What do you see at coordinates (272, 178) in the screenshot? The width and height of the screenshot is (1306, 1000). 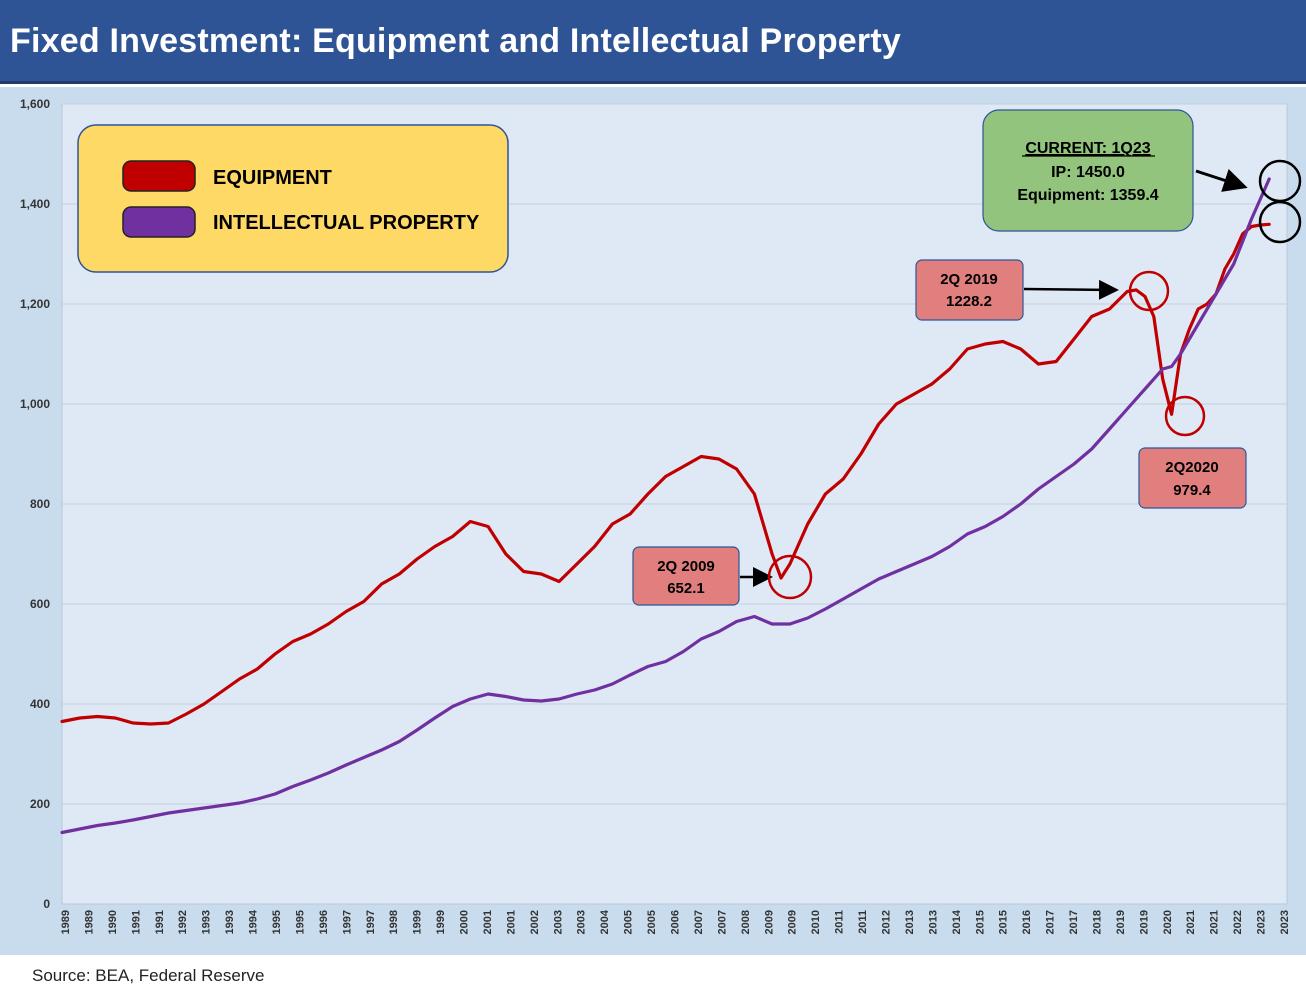 I see `legend-label-equipment: EQUIPMENT` at bounding box center [272, 178].